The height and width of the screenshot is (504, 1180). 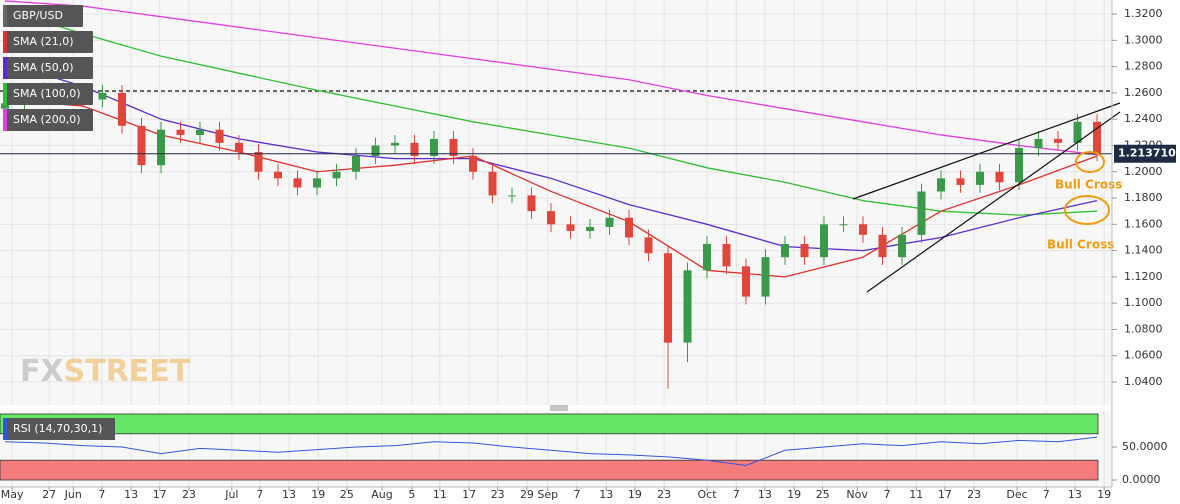 What do you see at coordinates (547, 494) in the screenshot?
I see `x-tick-label: Sep` at bounding box center [547, 494].